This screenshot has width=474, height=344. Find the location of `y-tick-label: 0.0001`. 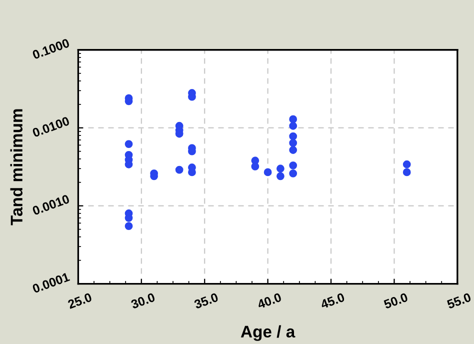

y-tick-label: 0.0001 is located at coordinates (51, 283).